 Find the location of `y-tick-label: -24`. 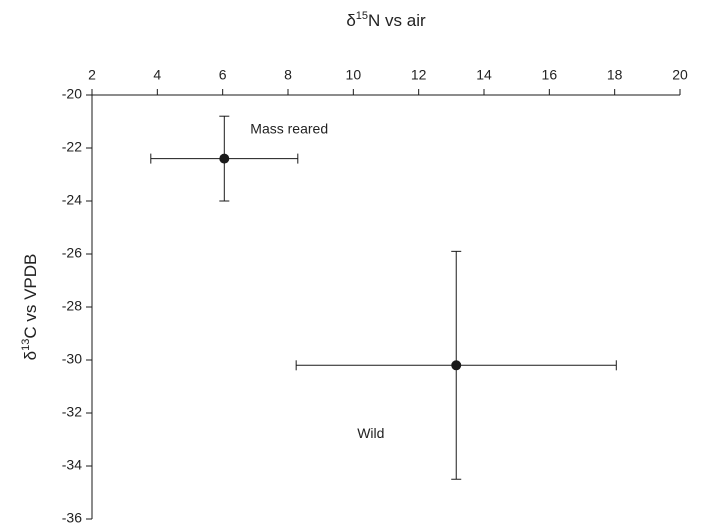

y-tick-label: -24 is located at coordinates (72, 200).